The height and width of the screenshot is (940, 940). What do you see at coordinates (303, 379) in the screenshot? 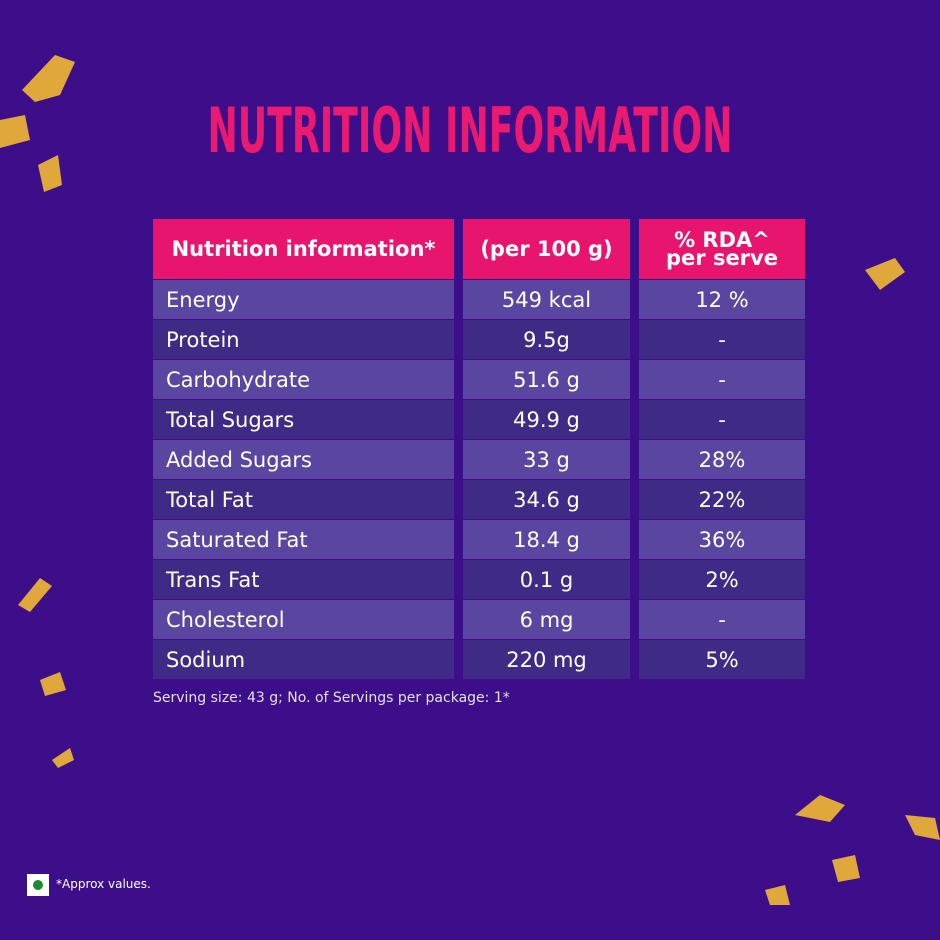
I see `table-cell: Carbohydrate` at bounding box center [303, 379].